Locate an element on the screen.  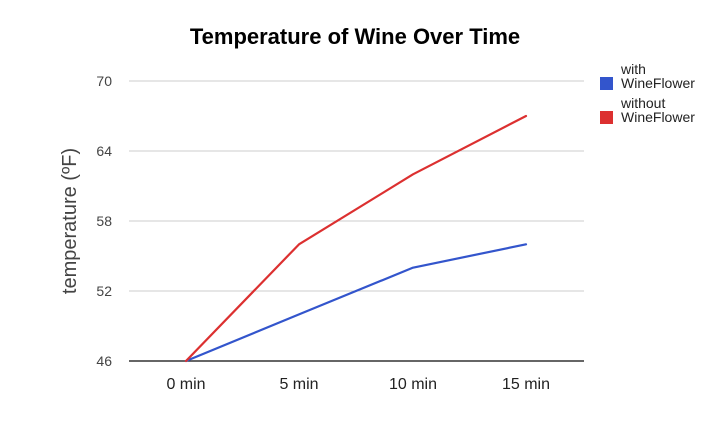
y-tick-labels: 70 64 58 52 46 is located at coordinates (104, 221).